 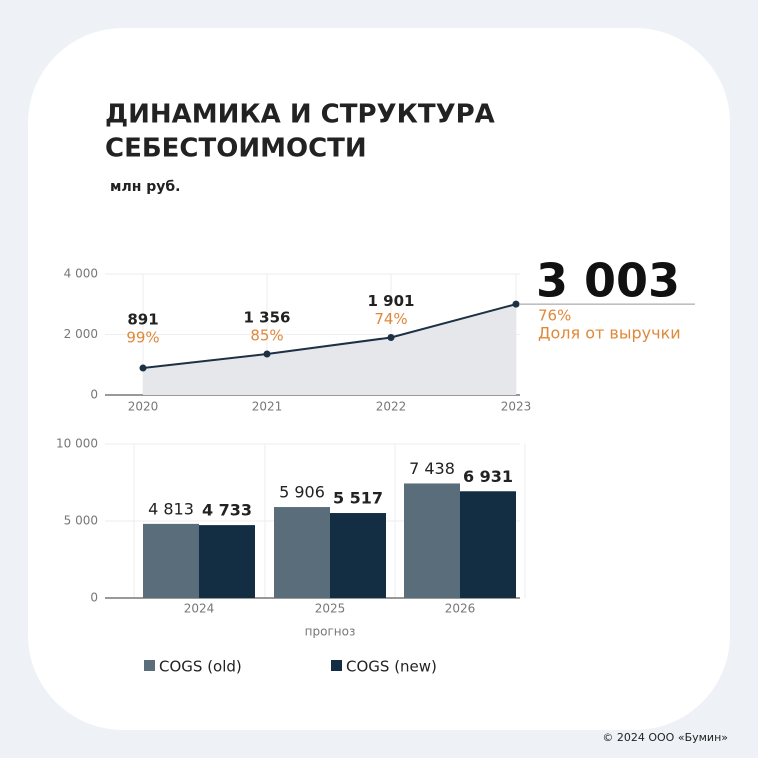 What do you see at coordinates (267, 407) in the screenshot?
I see `x-tick-label: 2021` at bounding box center [267, 407].